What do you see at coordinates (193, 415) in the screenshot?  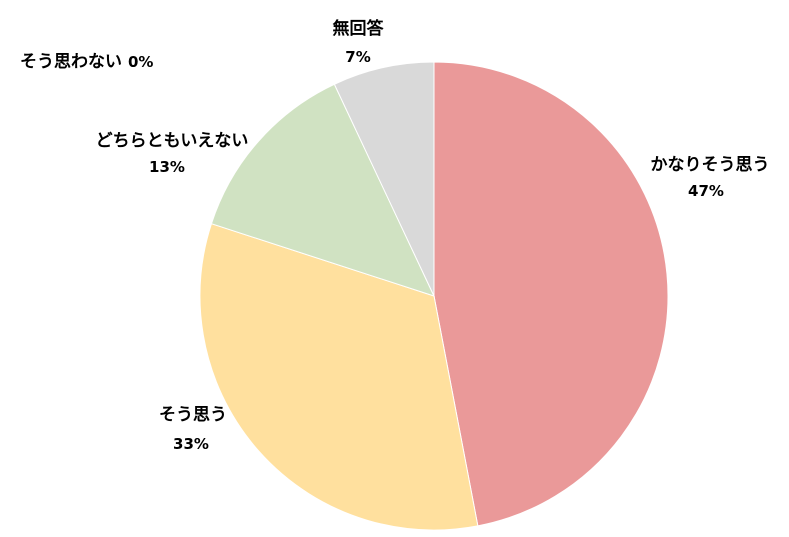 I see `slice-label-sou-omou: そう思う` at bounding box center [193, 415].